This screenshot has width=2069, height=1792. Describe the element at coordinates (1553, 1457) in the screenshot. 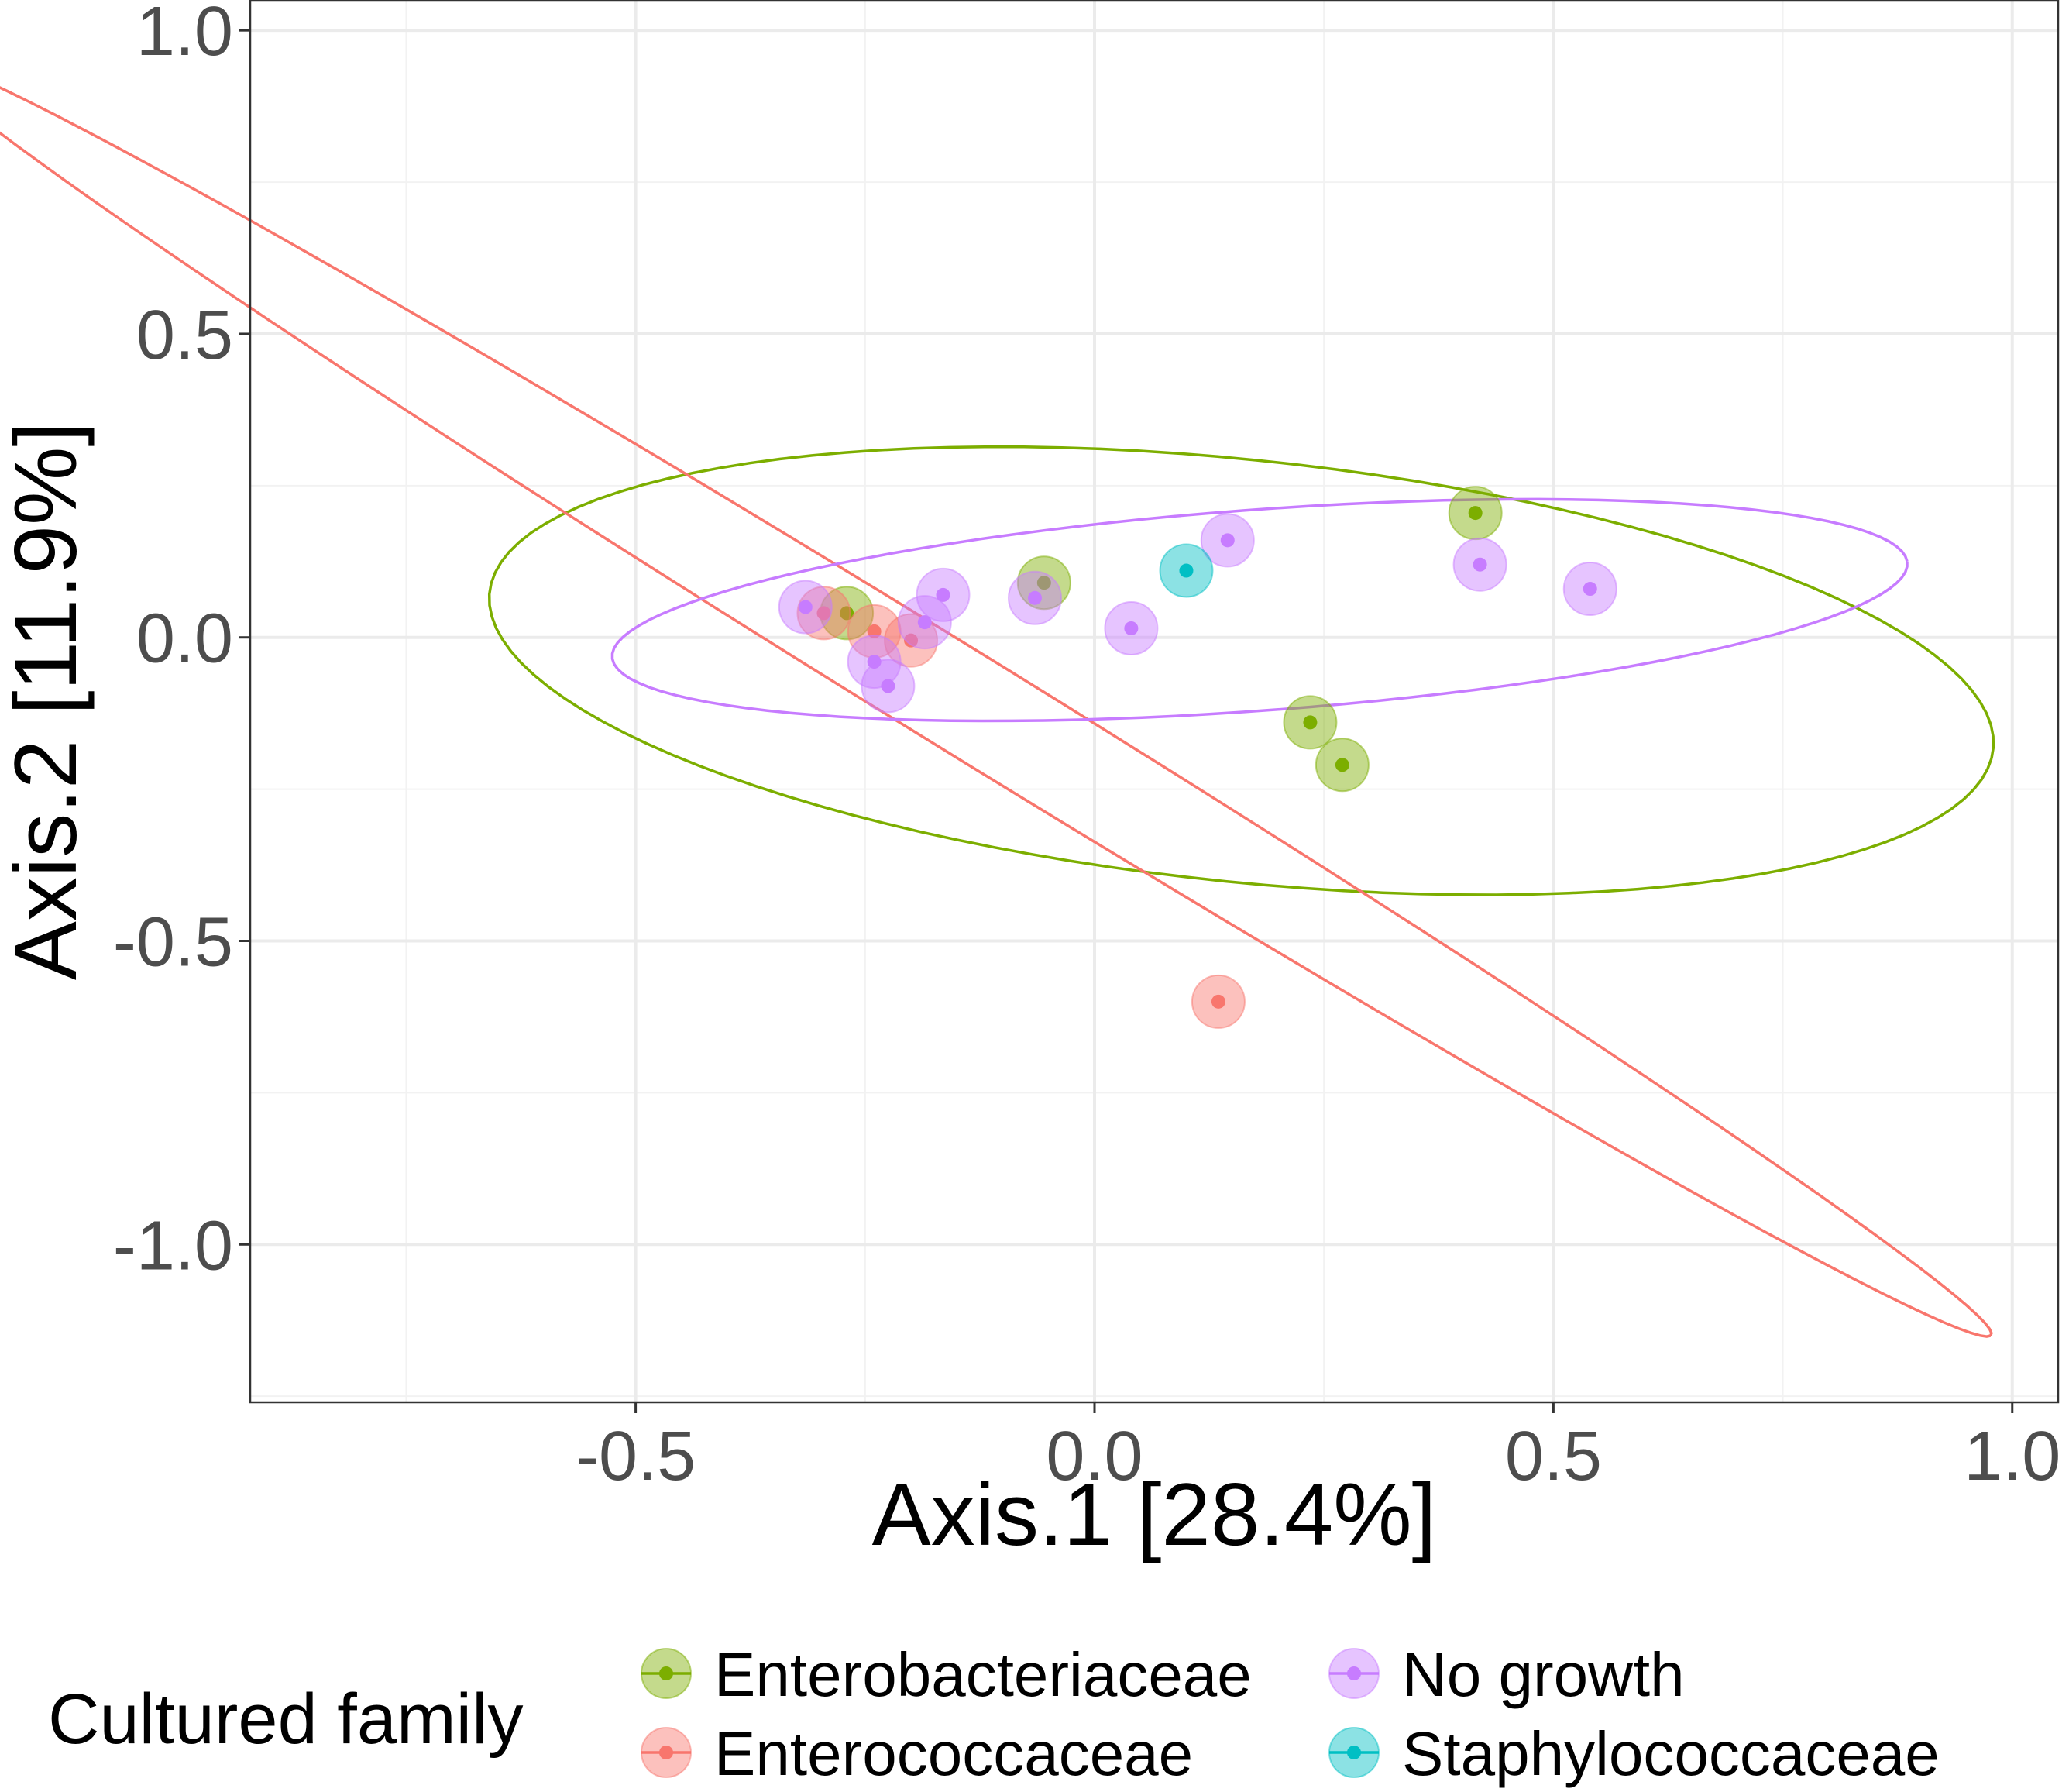

I see `x-tick-label: 0.5` at that location.